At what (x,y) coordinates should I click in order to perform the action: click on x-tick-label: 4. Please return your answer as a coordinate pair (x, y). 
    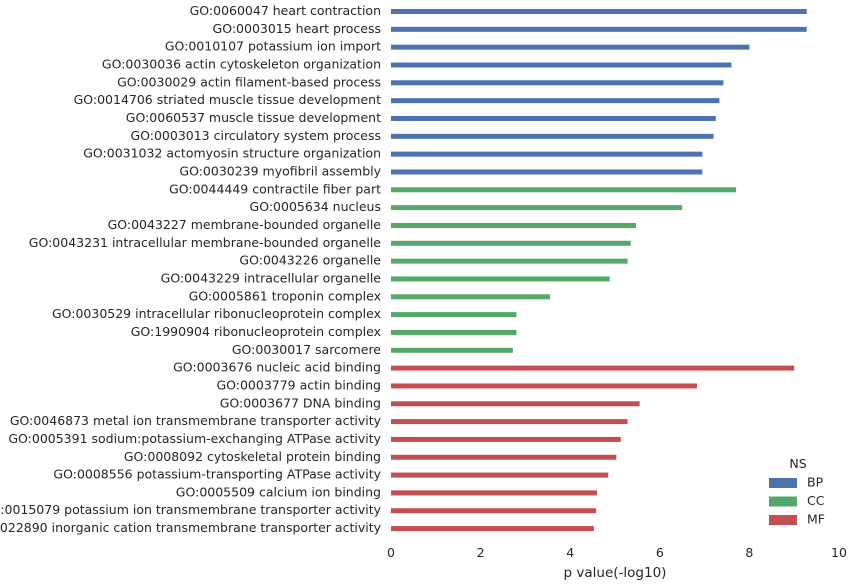
    Looking at the image, I should click on (570, 552).